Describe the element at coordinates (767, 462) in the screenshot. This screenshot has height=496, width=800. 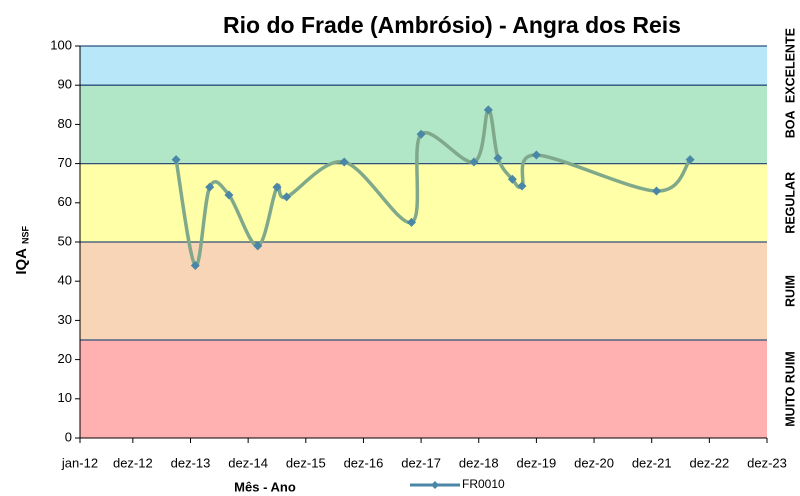
I see `x-tick-label: dez-23` at that location.